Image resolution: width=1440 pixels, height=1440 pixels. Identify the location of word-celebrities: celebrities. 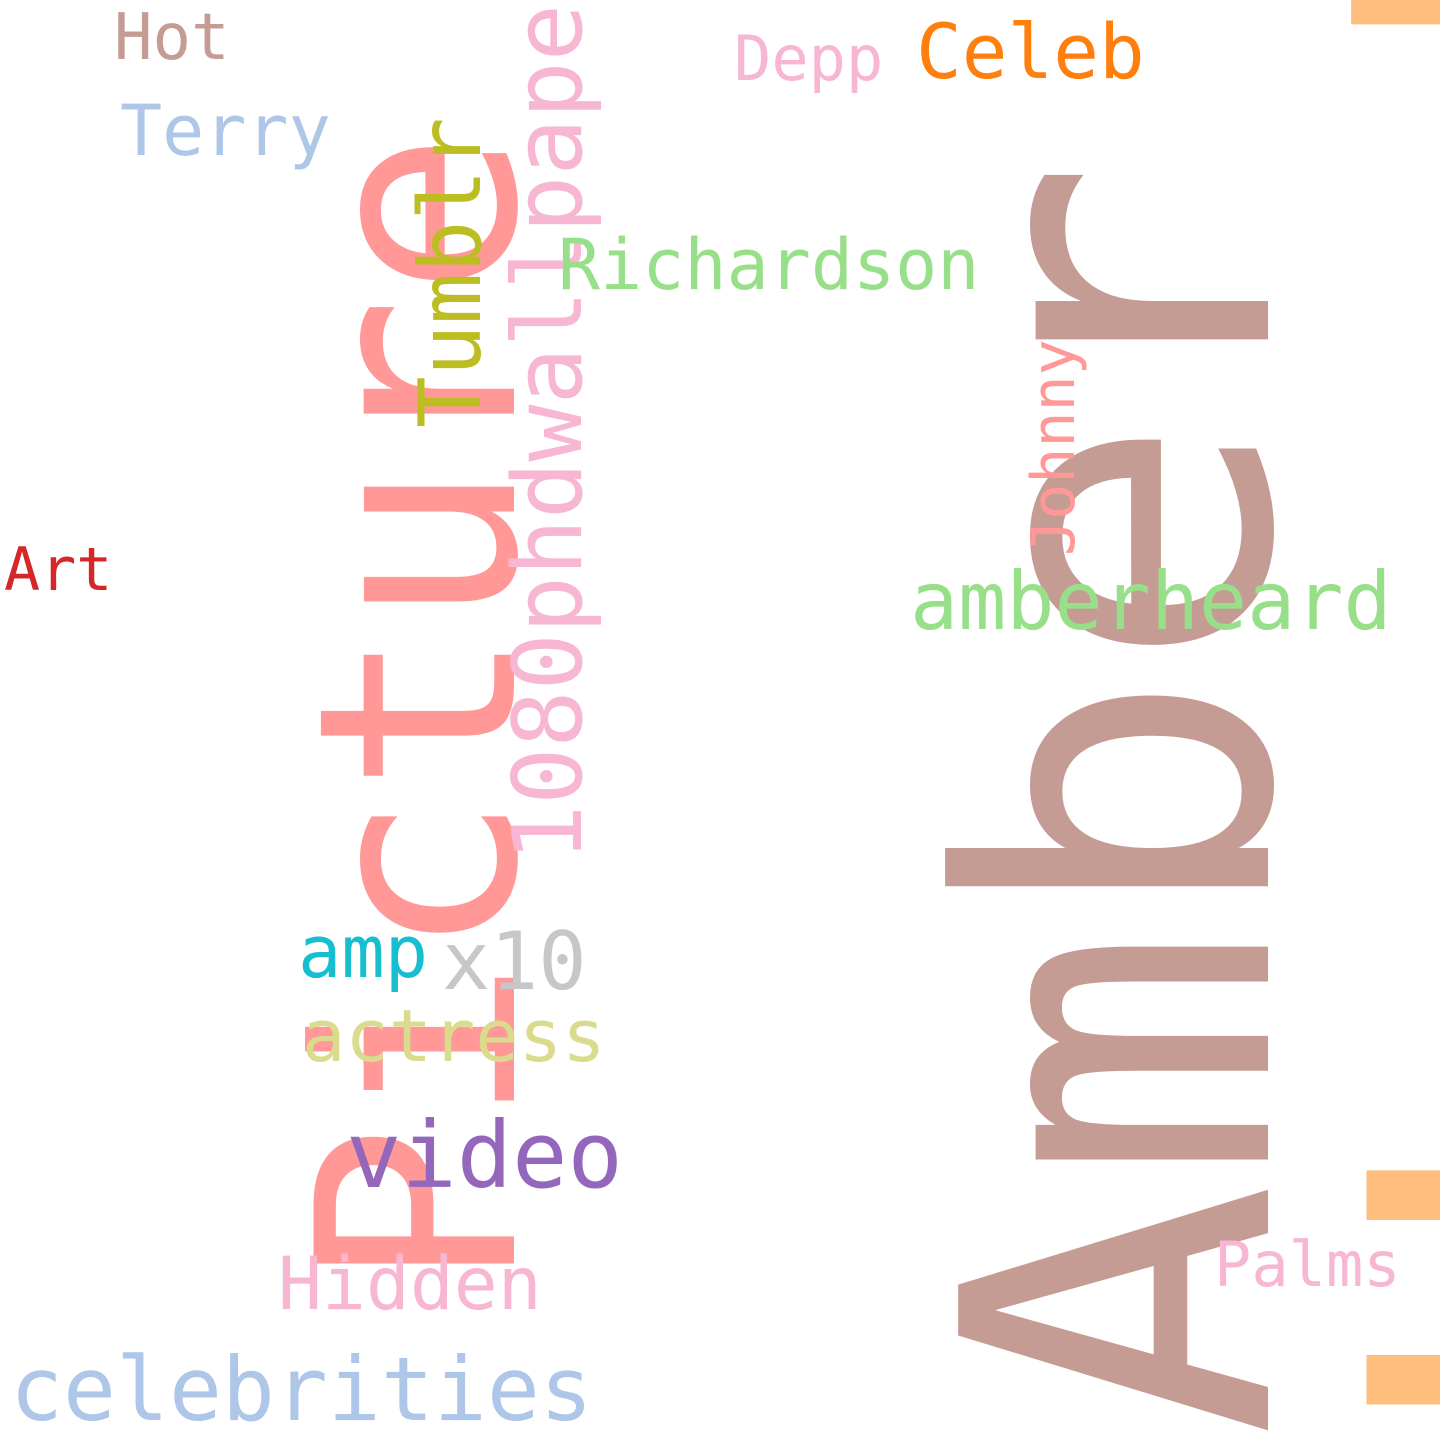
(301, 1389).